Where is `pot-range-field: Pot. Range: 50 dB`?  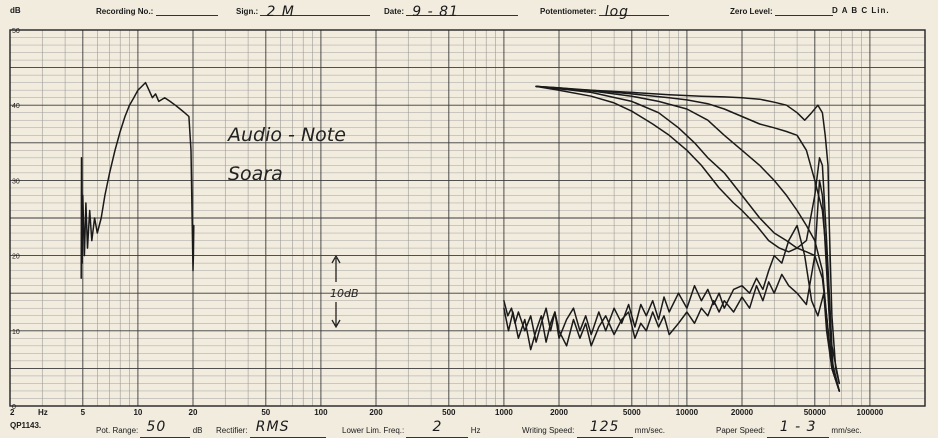
pot-range-field: Pot. Range: 50 dB is located at coordinates (149, 428).